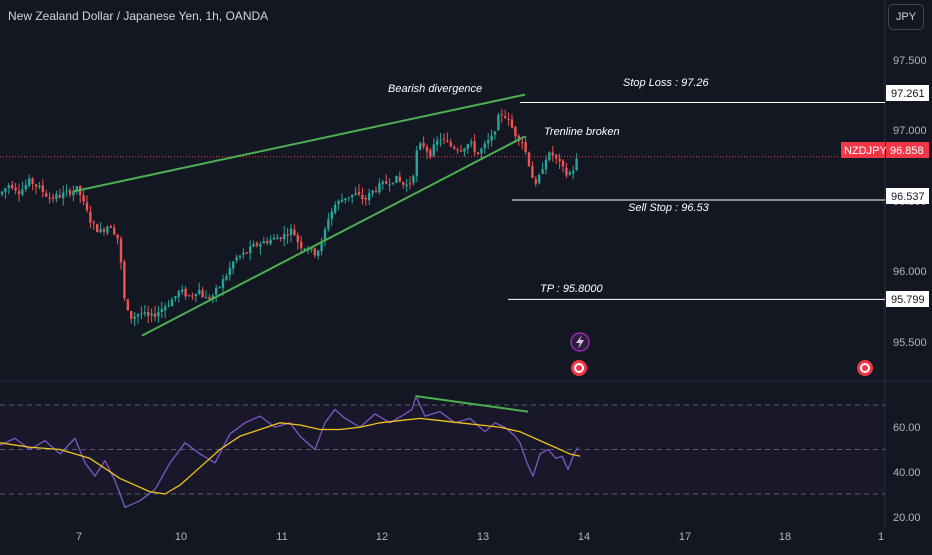 This screenshot has width=932, height=555. Describe the element at coordinates (483, 537) in the screenshot. I see `time-tick: 13` at that location.